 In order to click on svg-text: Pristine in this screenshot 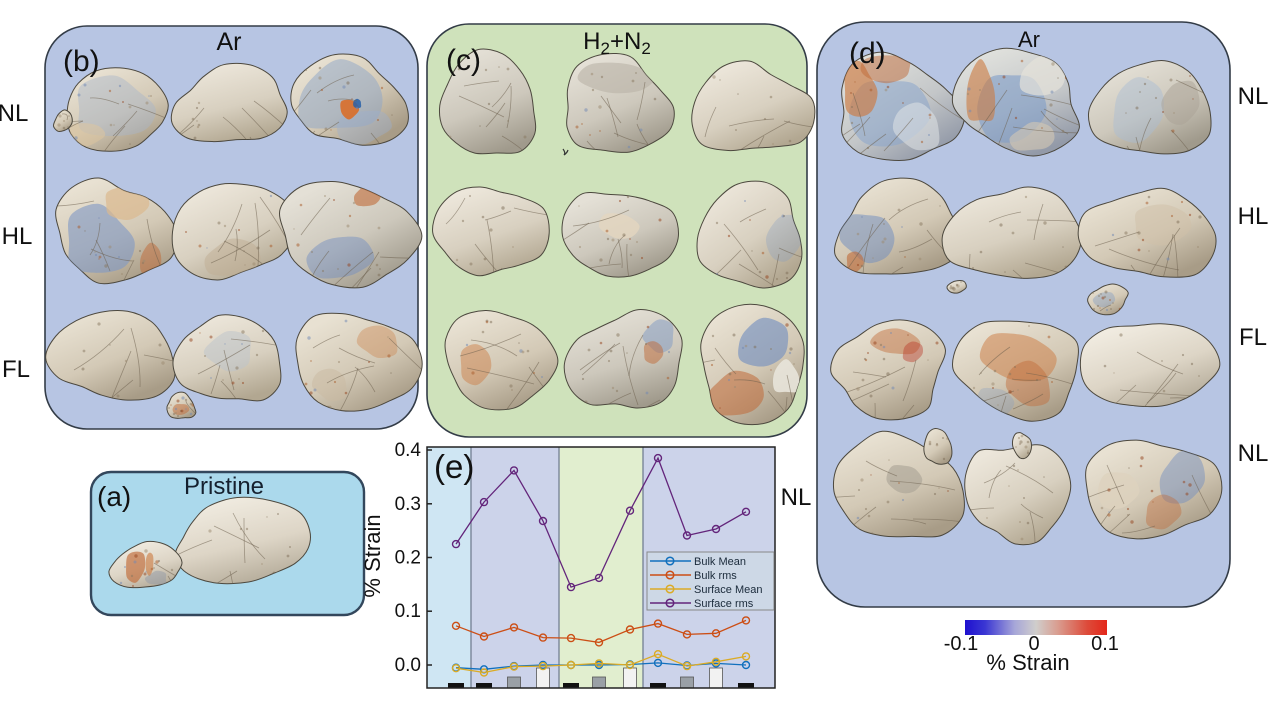, I will do `click(224, 486)`.